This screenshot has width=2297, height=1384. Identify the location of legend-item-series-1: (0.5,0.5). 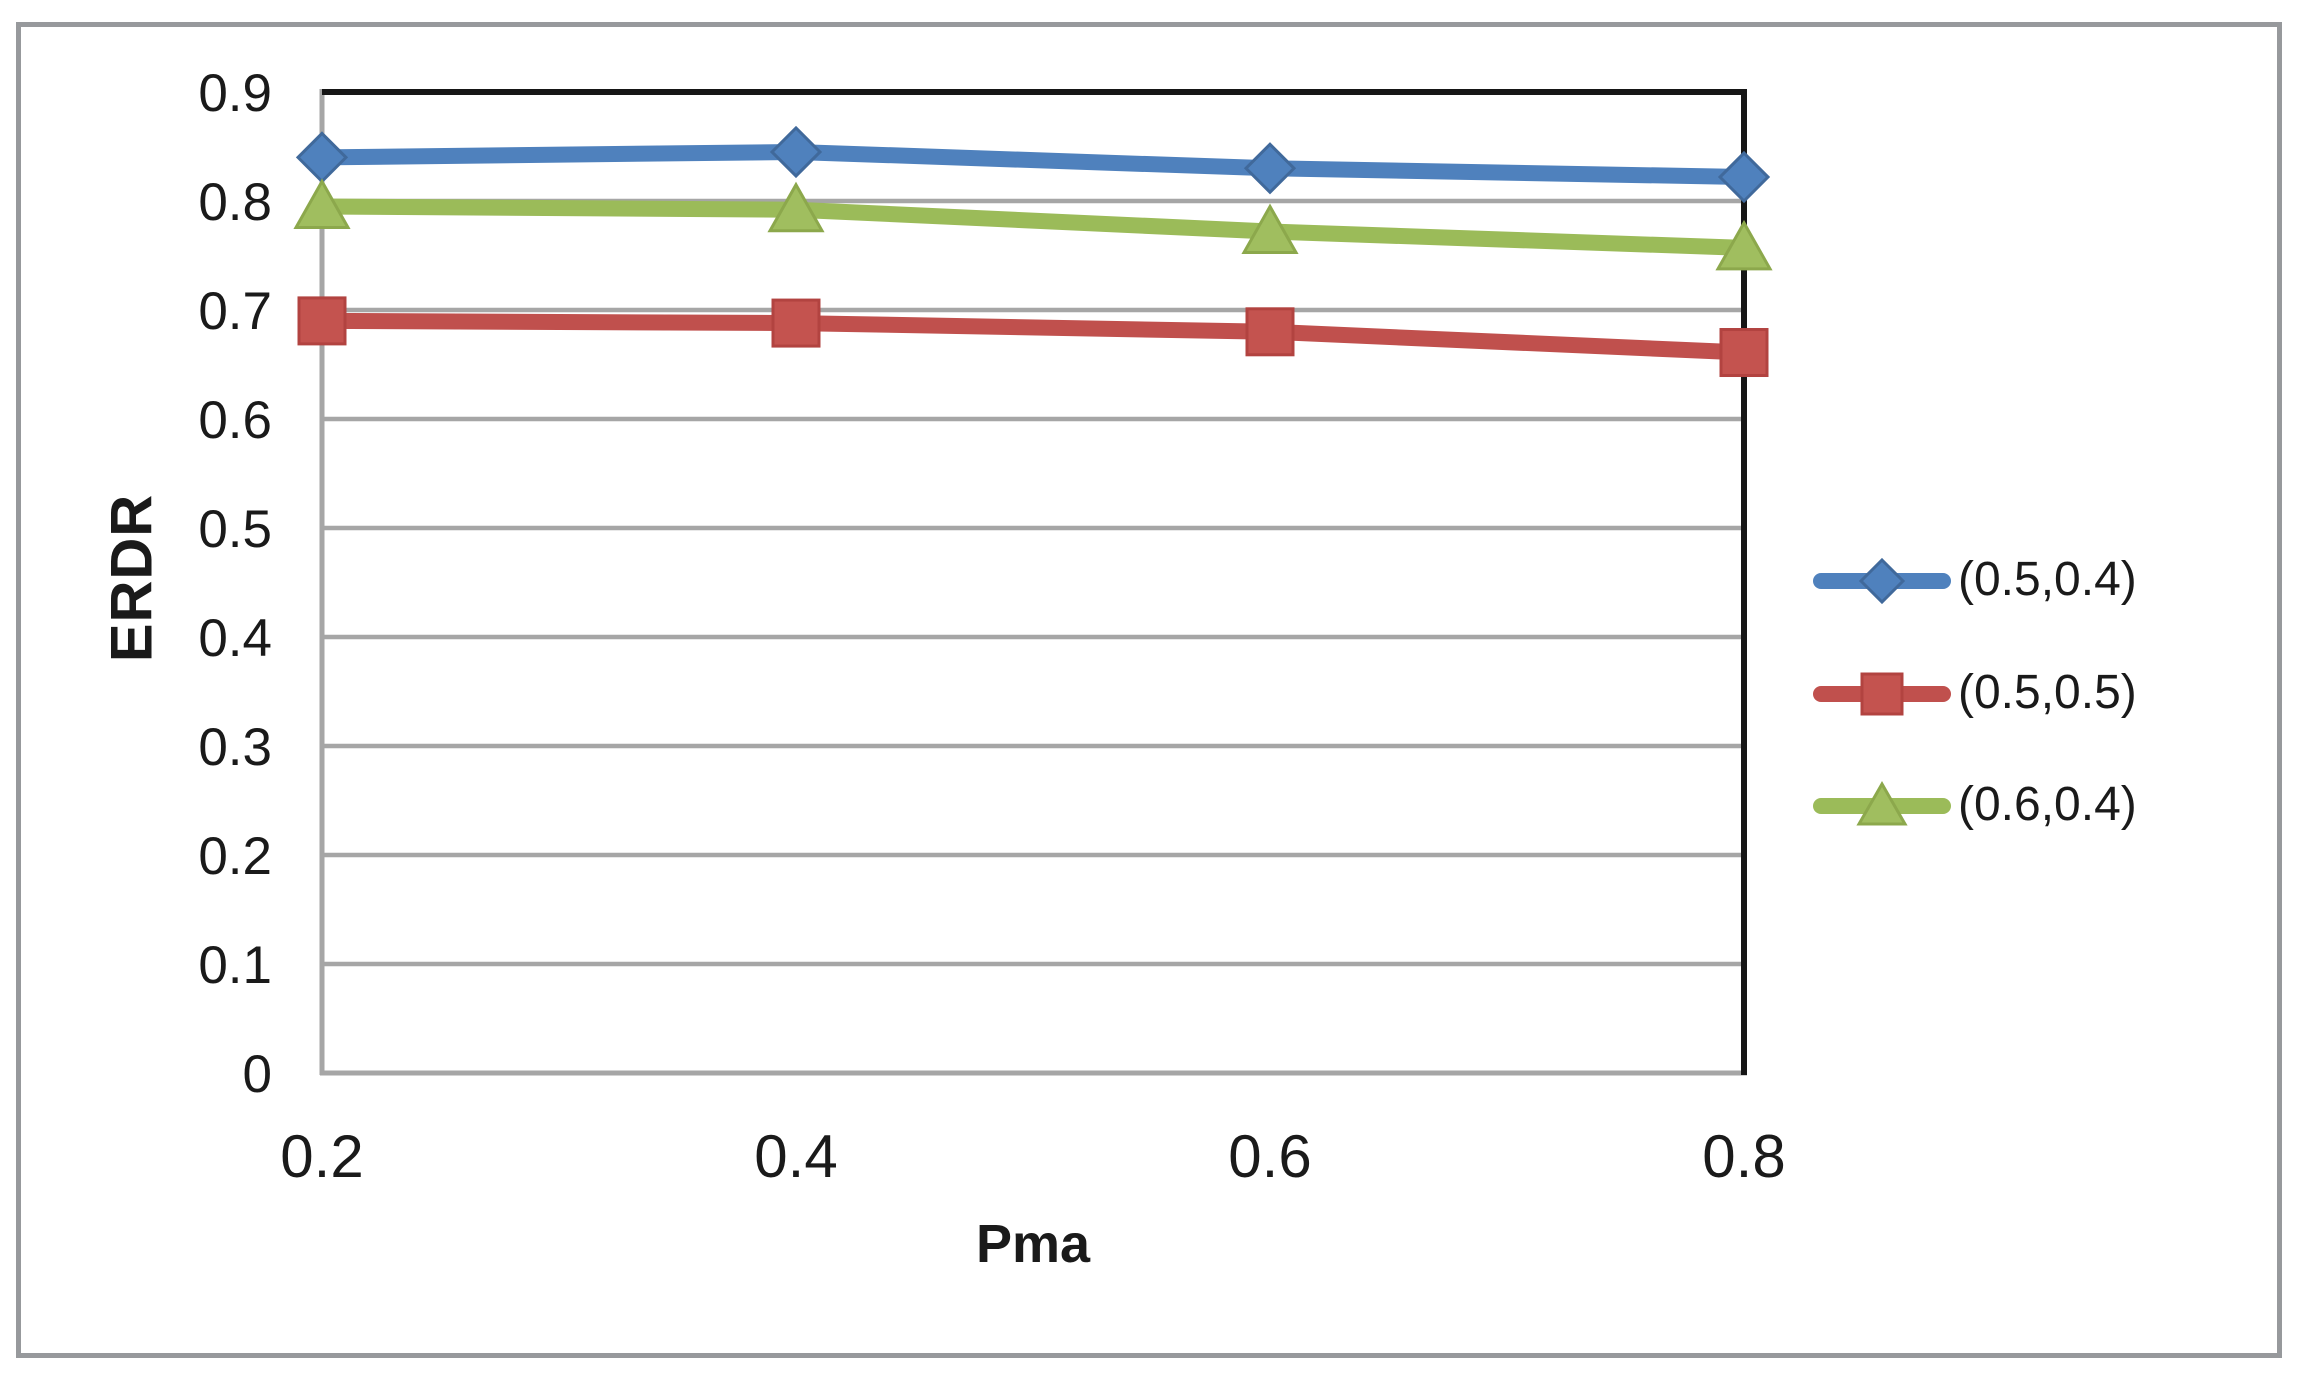
(1975, 692).